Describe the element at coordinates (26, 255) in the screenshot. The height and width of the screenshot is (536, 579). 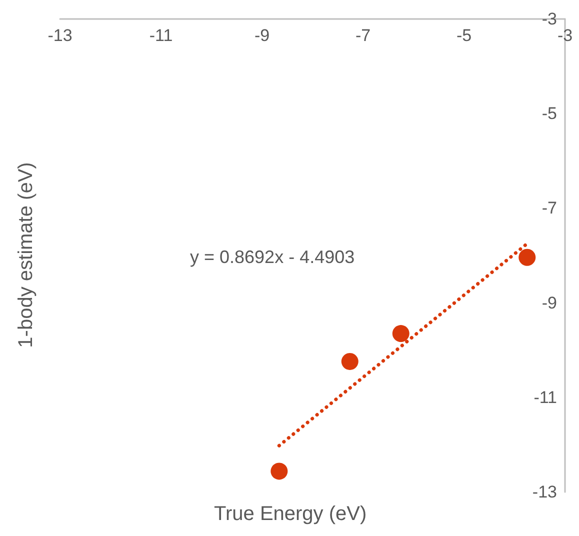
I see `y-axis-title: 1-body estimate (eV)` at that location.